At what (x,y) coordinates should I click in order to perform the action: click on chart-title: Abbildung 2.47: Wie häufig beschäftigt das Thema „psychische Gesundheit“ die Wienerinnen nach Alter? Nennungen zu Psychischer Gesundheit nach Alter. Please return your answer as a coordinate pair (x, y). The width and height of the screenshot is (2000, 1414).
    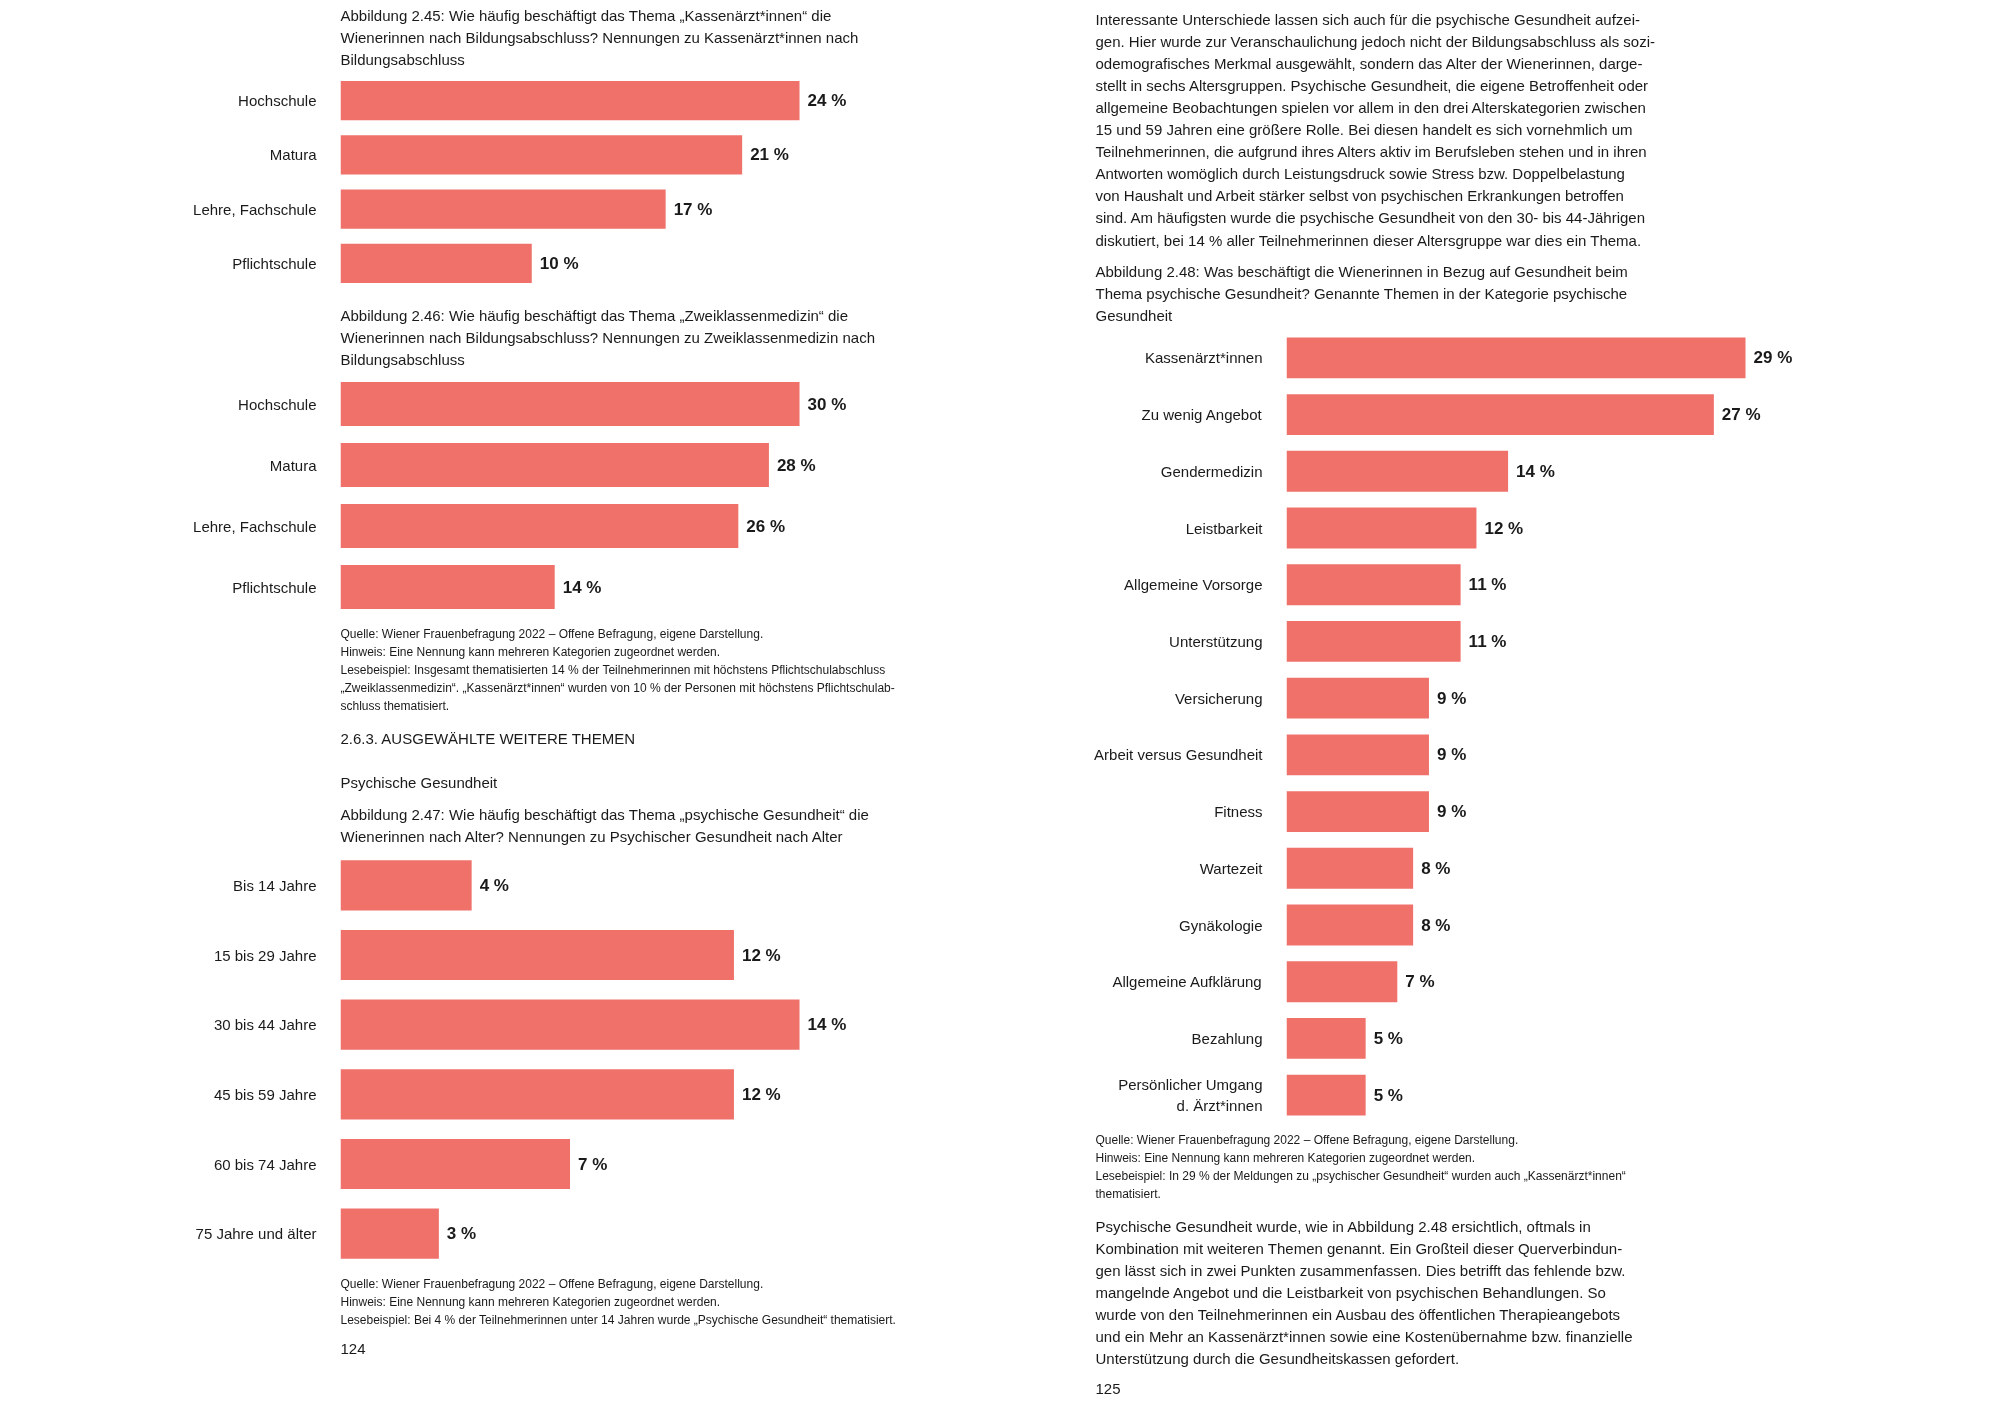
    Looking at the image, I should click on (604, 826).